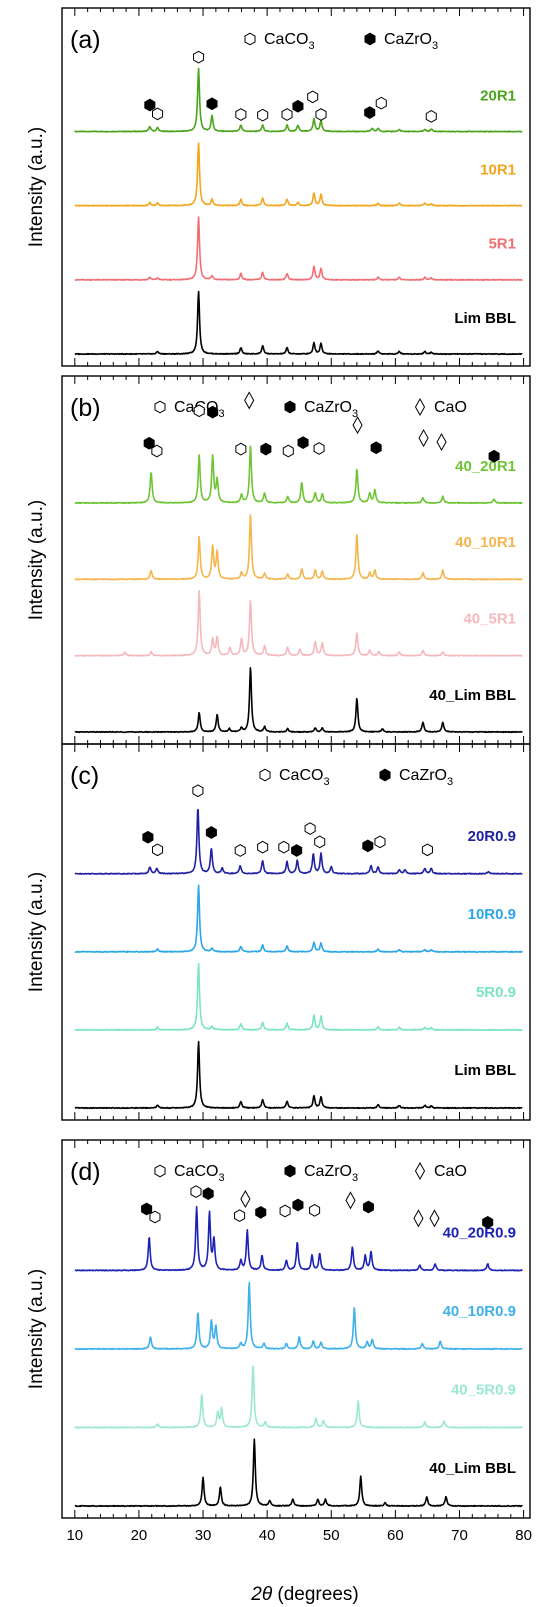  Describe the element at coordinates (483, 1389) in the screenshot. I see `series-label: 40_5R0.9` at that location.